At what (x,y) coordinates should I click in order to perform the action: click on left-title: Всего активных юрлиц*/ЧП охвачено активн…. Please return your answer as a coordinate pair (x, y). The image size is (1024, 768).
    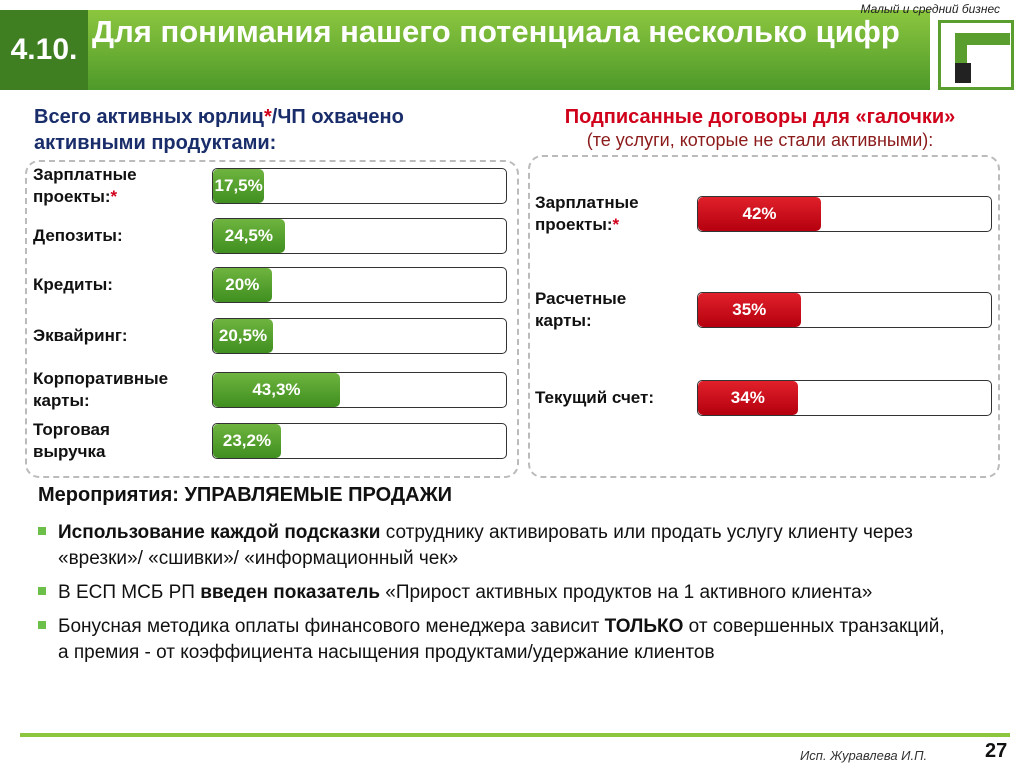
    Looking at the image, I should click on (264, 130).